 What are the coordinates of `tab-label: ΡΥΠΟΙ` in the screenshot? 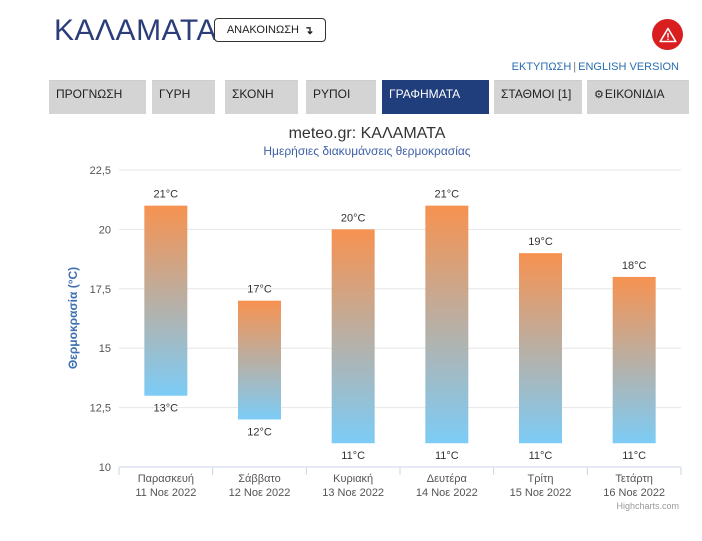 It's located at (332, 94).